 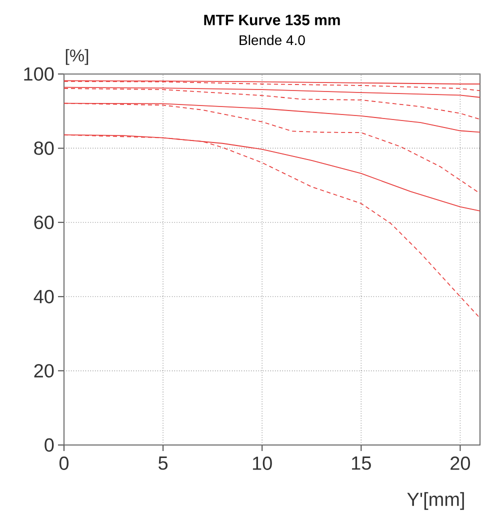 I want to click on y-tick-label: 100, so click(x=39, y=74).